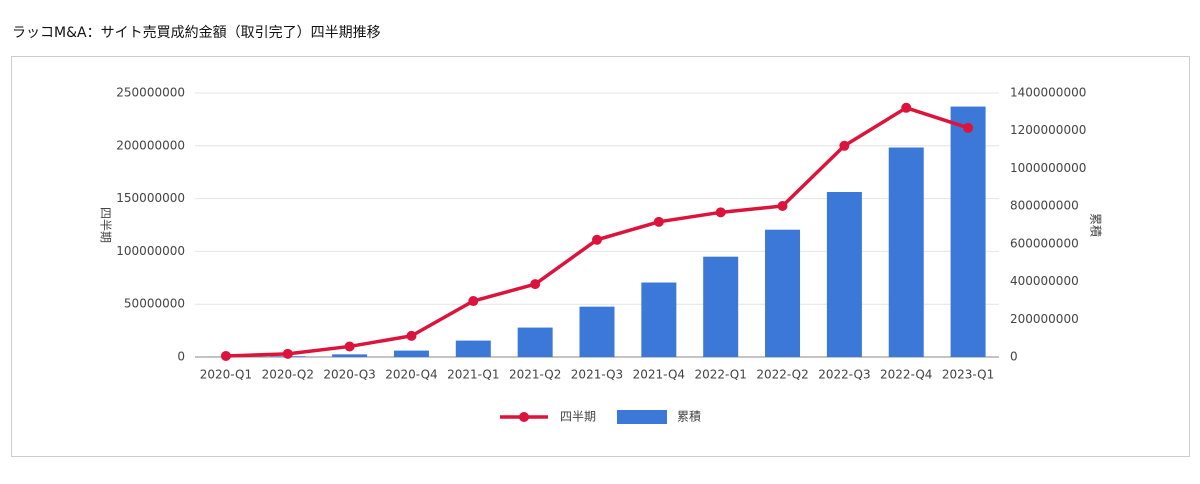 The image size is (1200, 484). Describe the element at coordinates (150, 251) in the screenshot. I see `y-tick-label: 100000000` at that location.